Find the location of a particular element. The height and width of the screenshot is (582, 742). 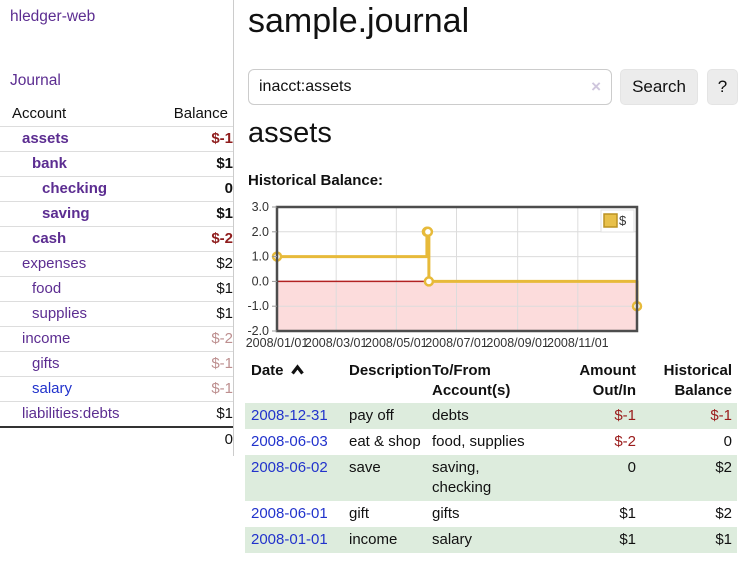

account-link: checking is located at coordinates (75, 188).